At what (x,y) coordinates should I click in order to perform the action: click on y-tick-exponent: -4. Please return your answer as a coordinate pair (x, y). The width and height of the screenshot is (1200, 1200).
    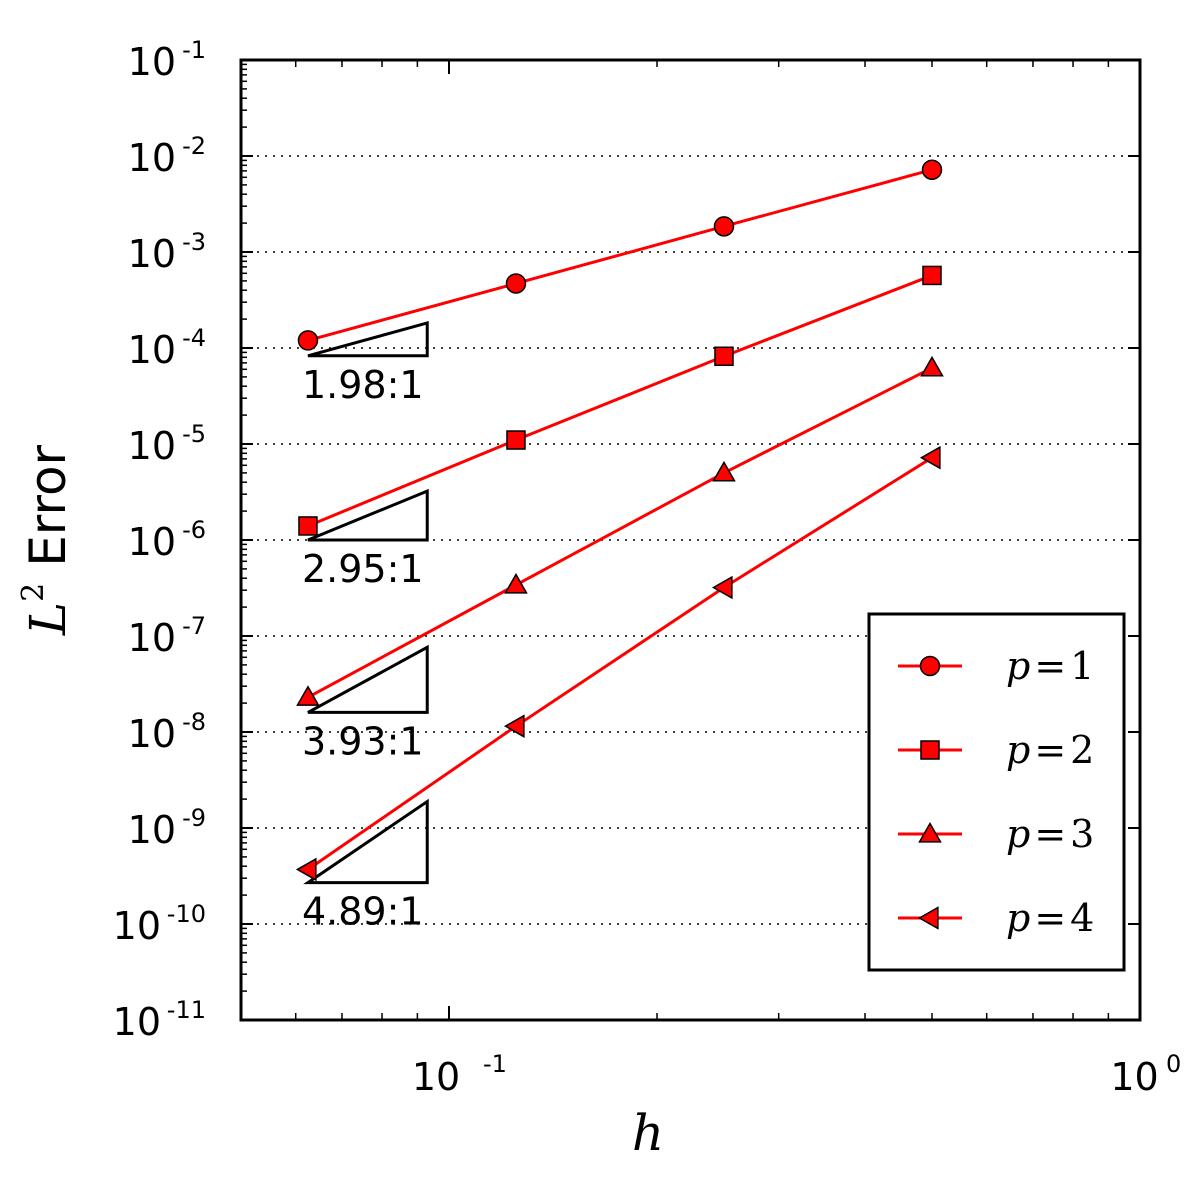
    Looking at the image, I should click on (194, 338).